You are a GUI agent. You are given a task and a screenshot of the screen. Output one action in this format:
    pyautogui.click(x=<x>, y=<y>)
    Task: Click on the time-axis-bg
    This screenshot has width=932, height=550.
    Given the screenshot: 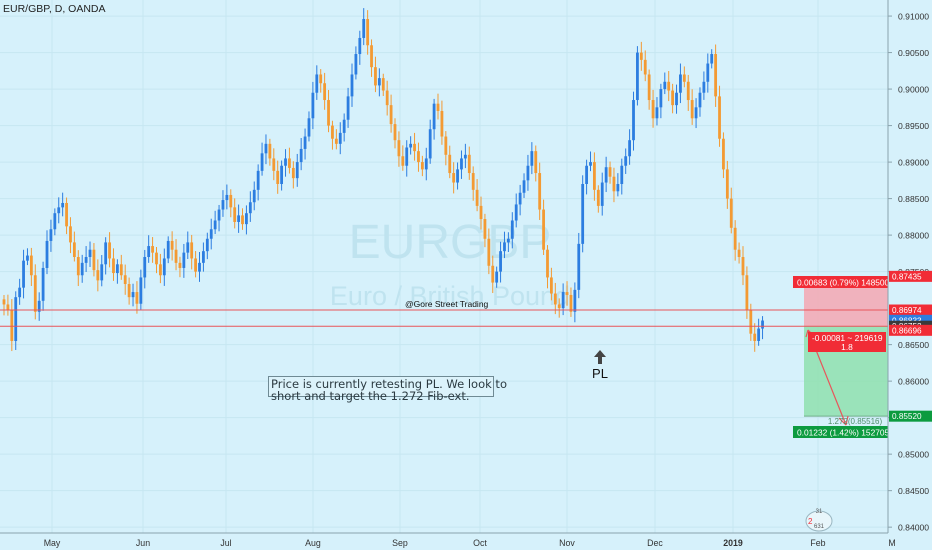 What is the action you would take?
    pyautogui.click(x=466, y=541)
    